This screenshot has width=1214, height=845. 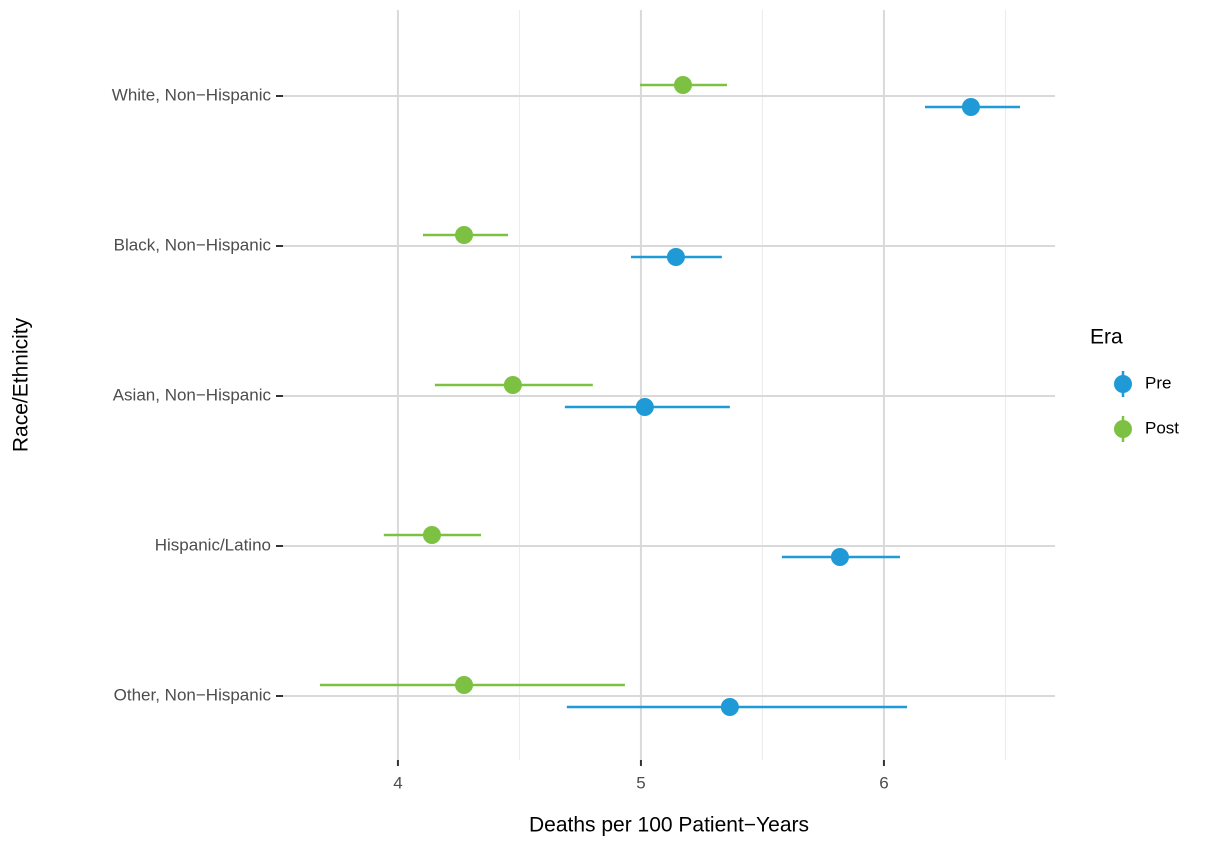 I want to click on x-tick-label: 6, so click(x=883, y=782).